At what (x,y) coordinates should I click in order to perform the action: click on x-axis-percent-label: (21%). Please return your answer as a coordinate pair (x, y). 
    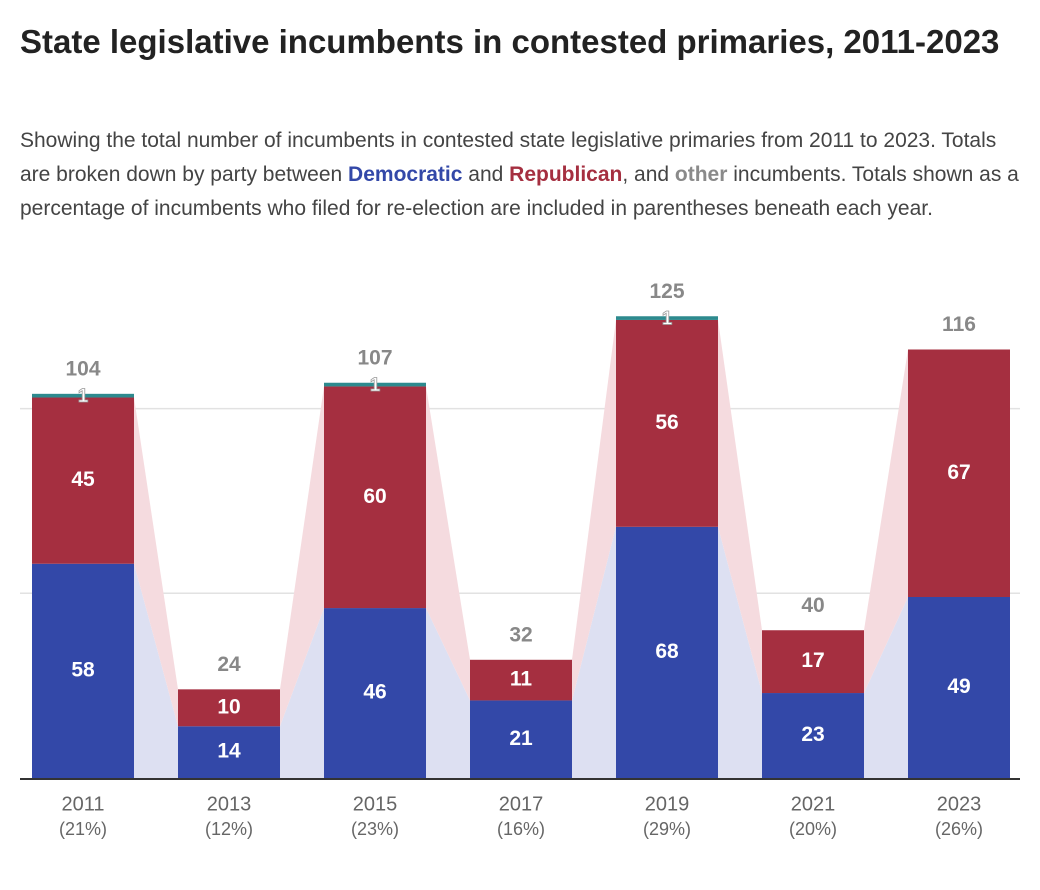
    Looking at the image, I should click on (83, 829).